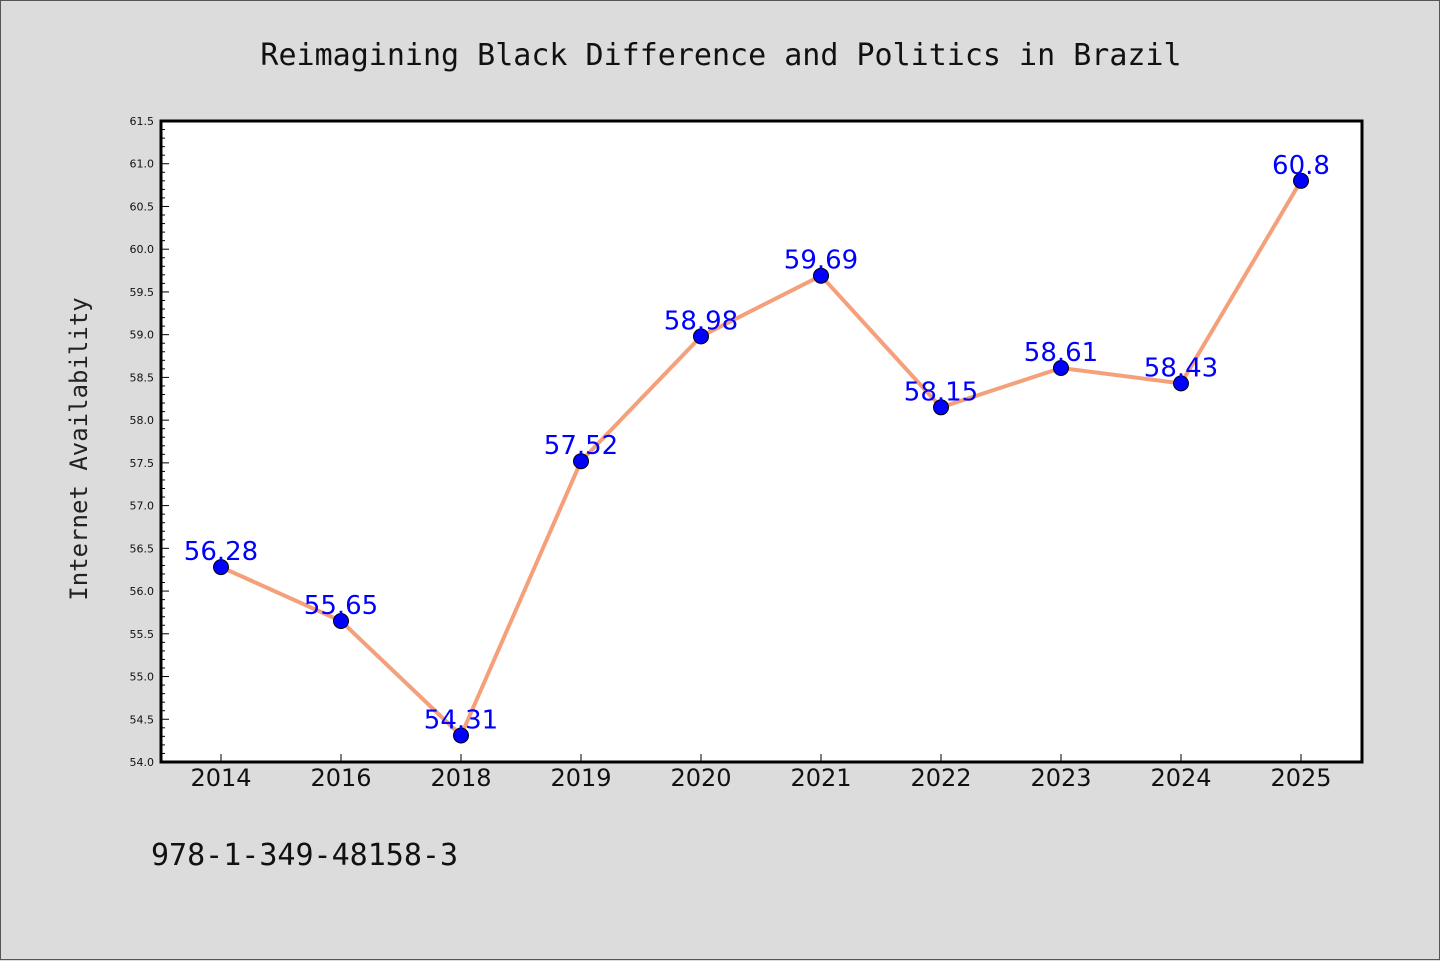  Describe the element at coordinates (821, 261) in the screenshot. I see `data-label: 59.69` at that location.